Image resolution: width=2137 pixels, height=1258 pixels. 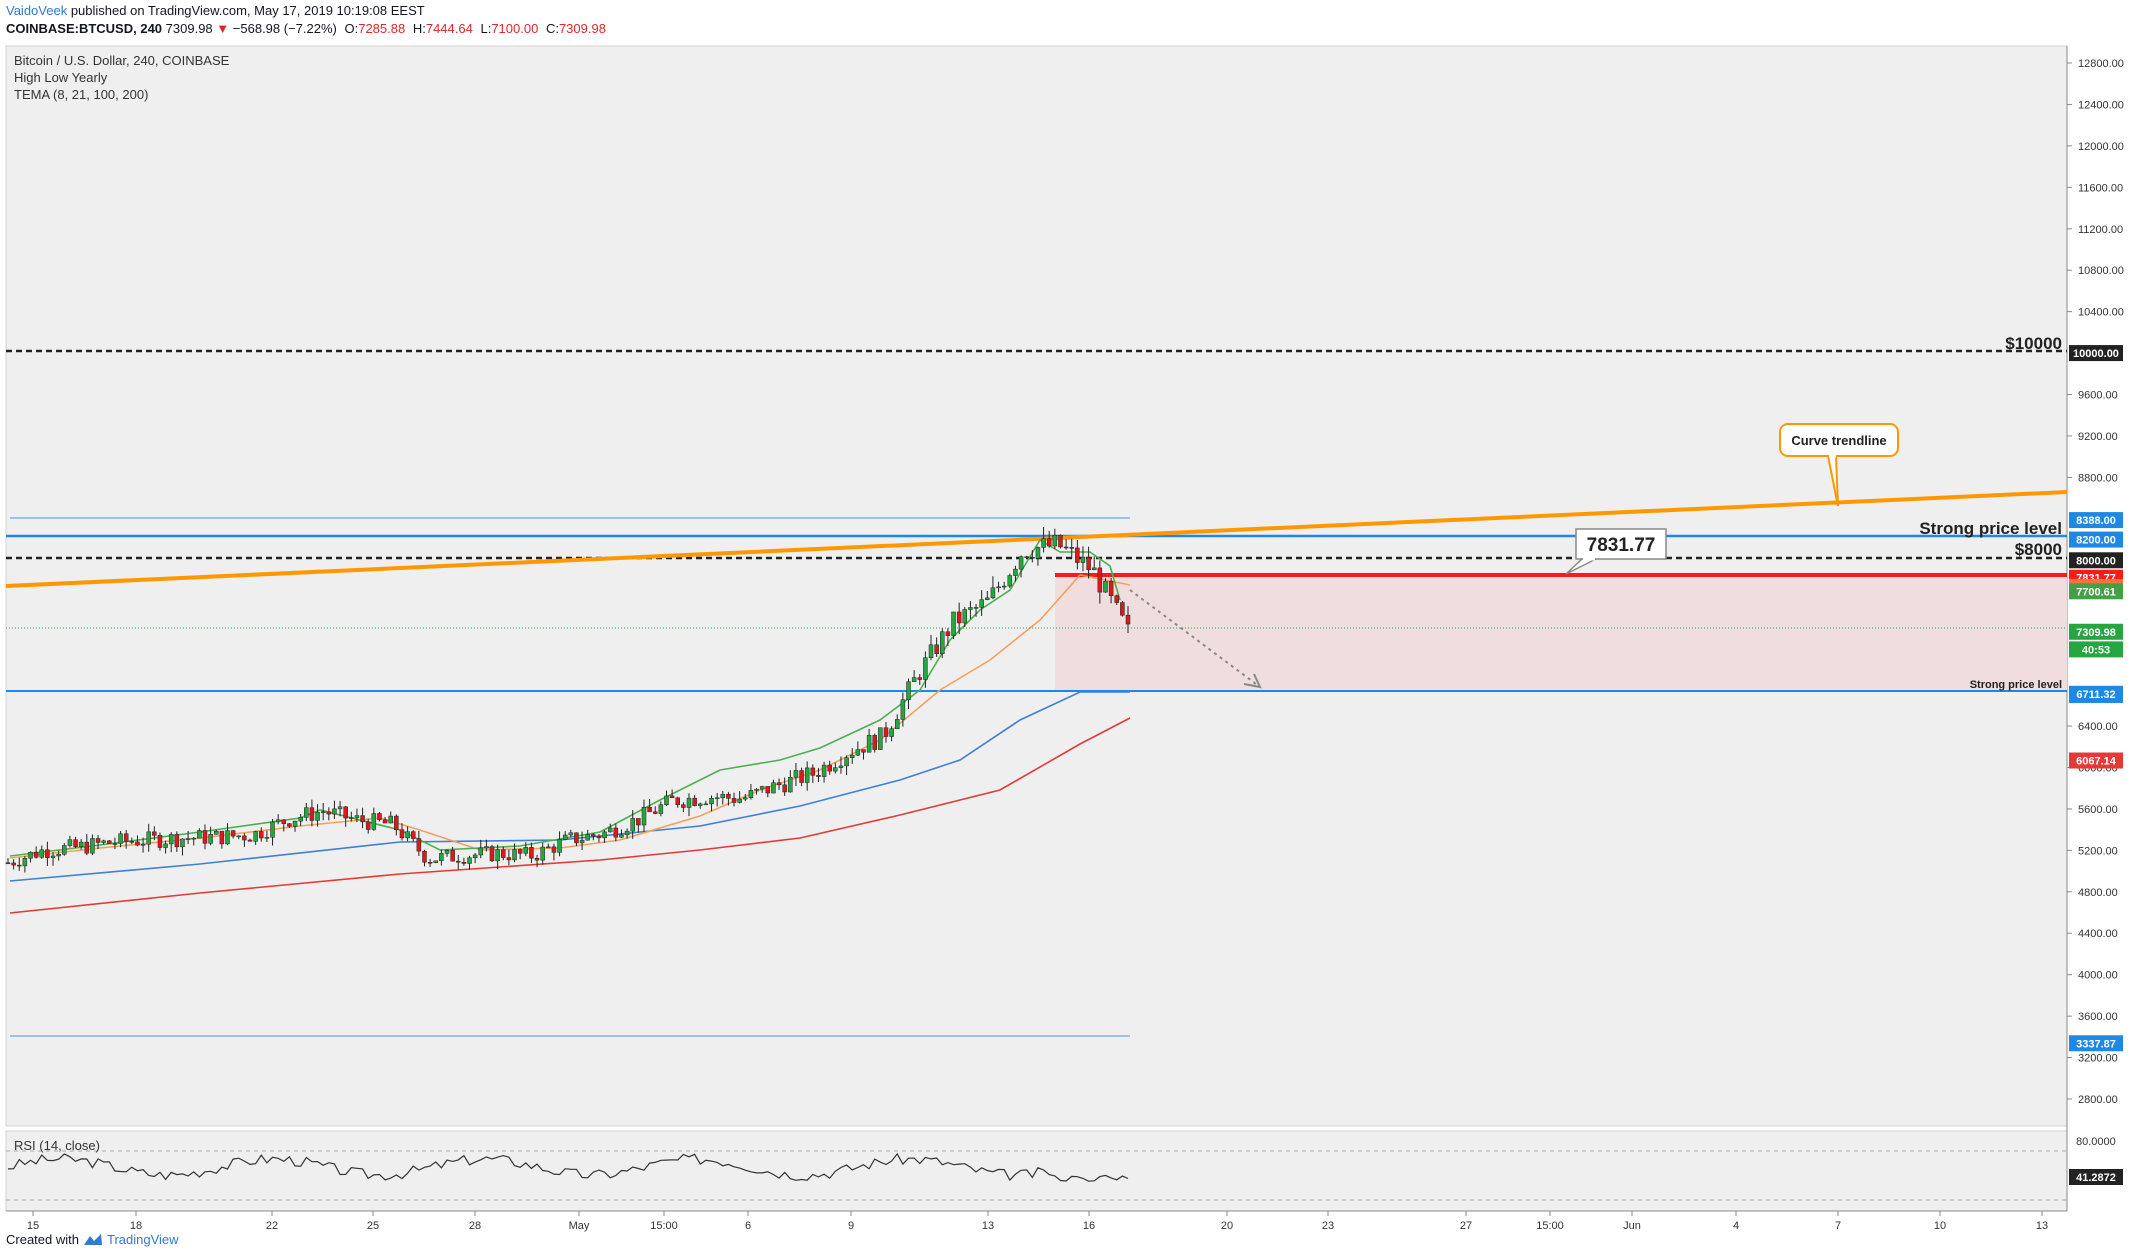 I want to click on x-tick-label: 28, so click(x=475, y=1226).